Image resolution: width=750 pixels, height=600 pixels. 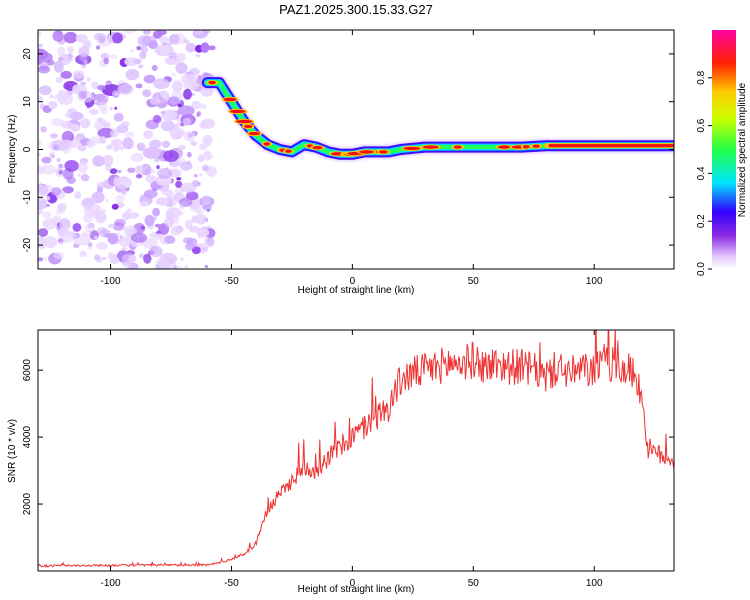 I want to click on y-tick-label: -20, so click(x=27, y=244).